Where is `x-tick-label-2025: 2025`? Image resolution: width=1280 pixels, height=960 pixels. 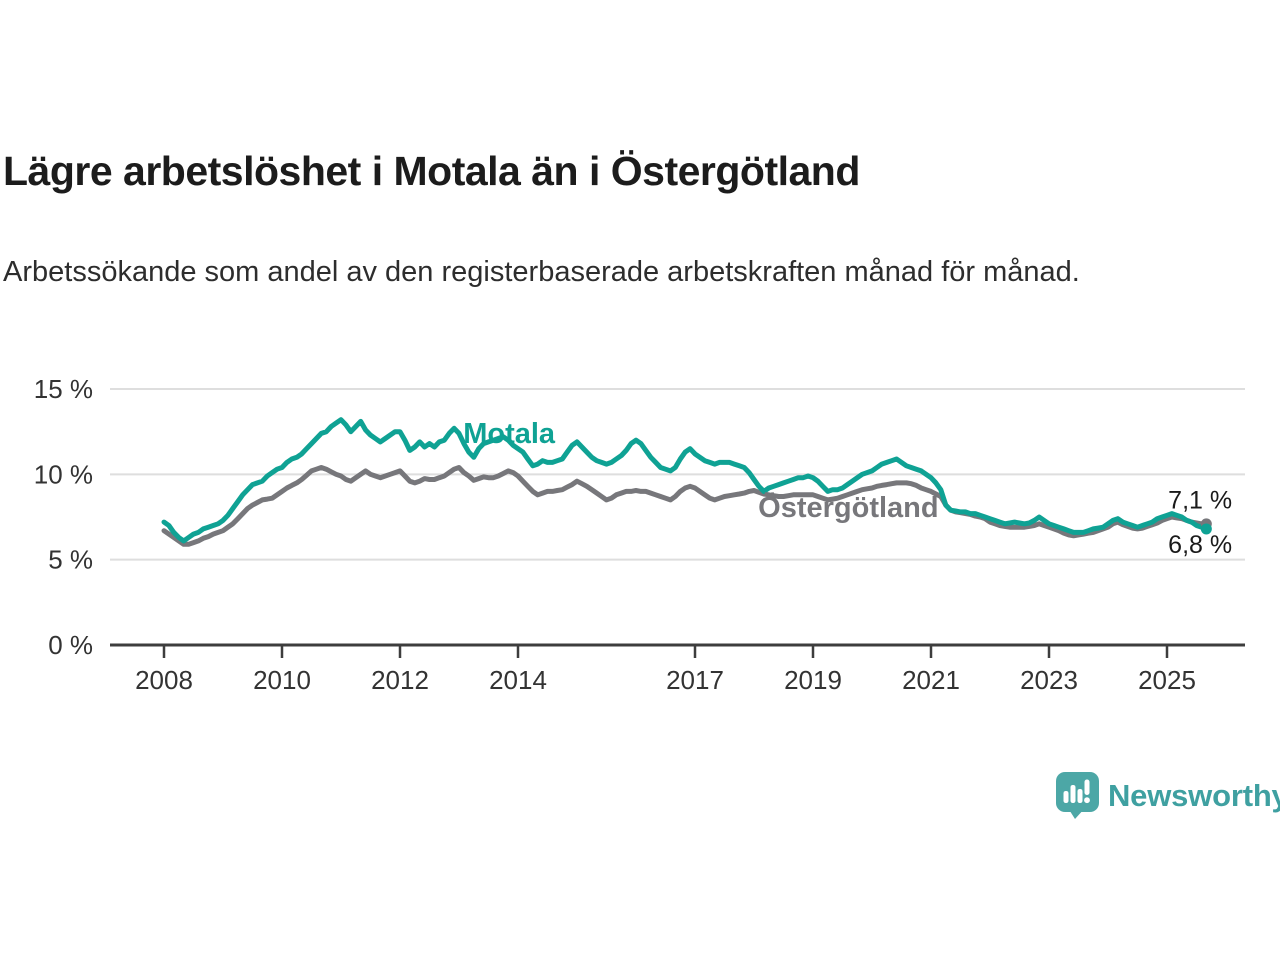 x-tick-label-2025: 2025 is located at coordinates (1167, 680).